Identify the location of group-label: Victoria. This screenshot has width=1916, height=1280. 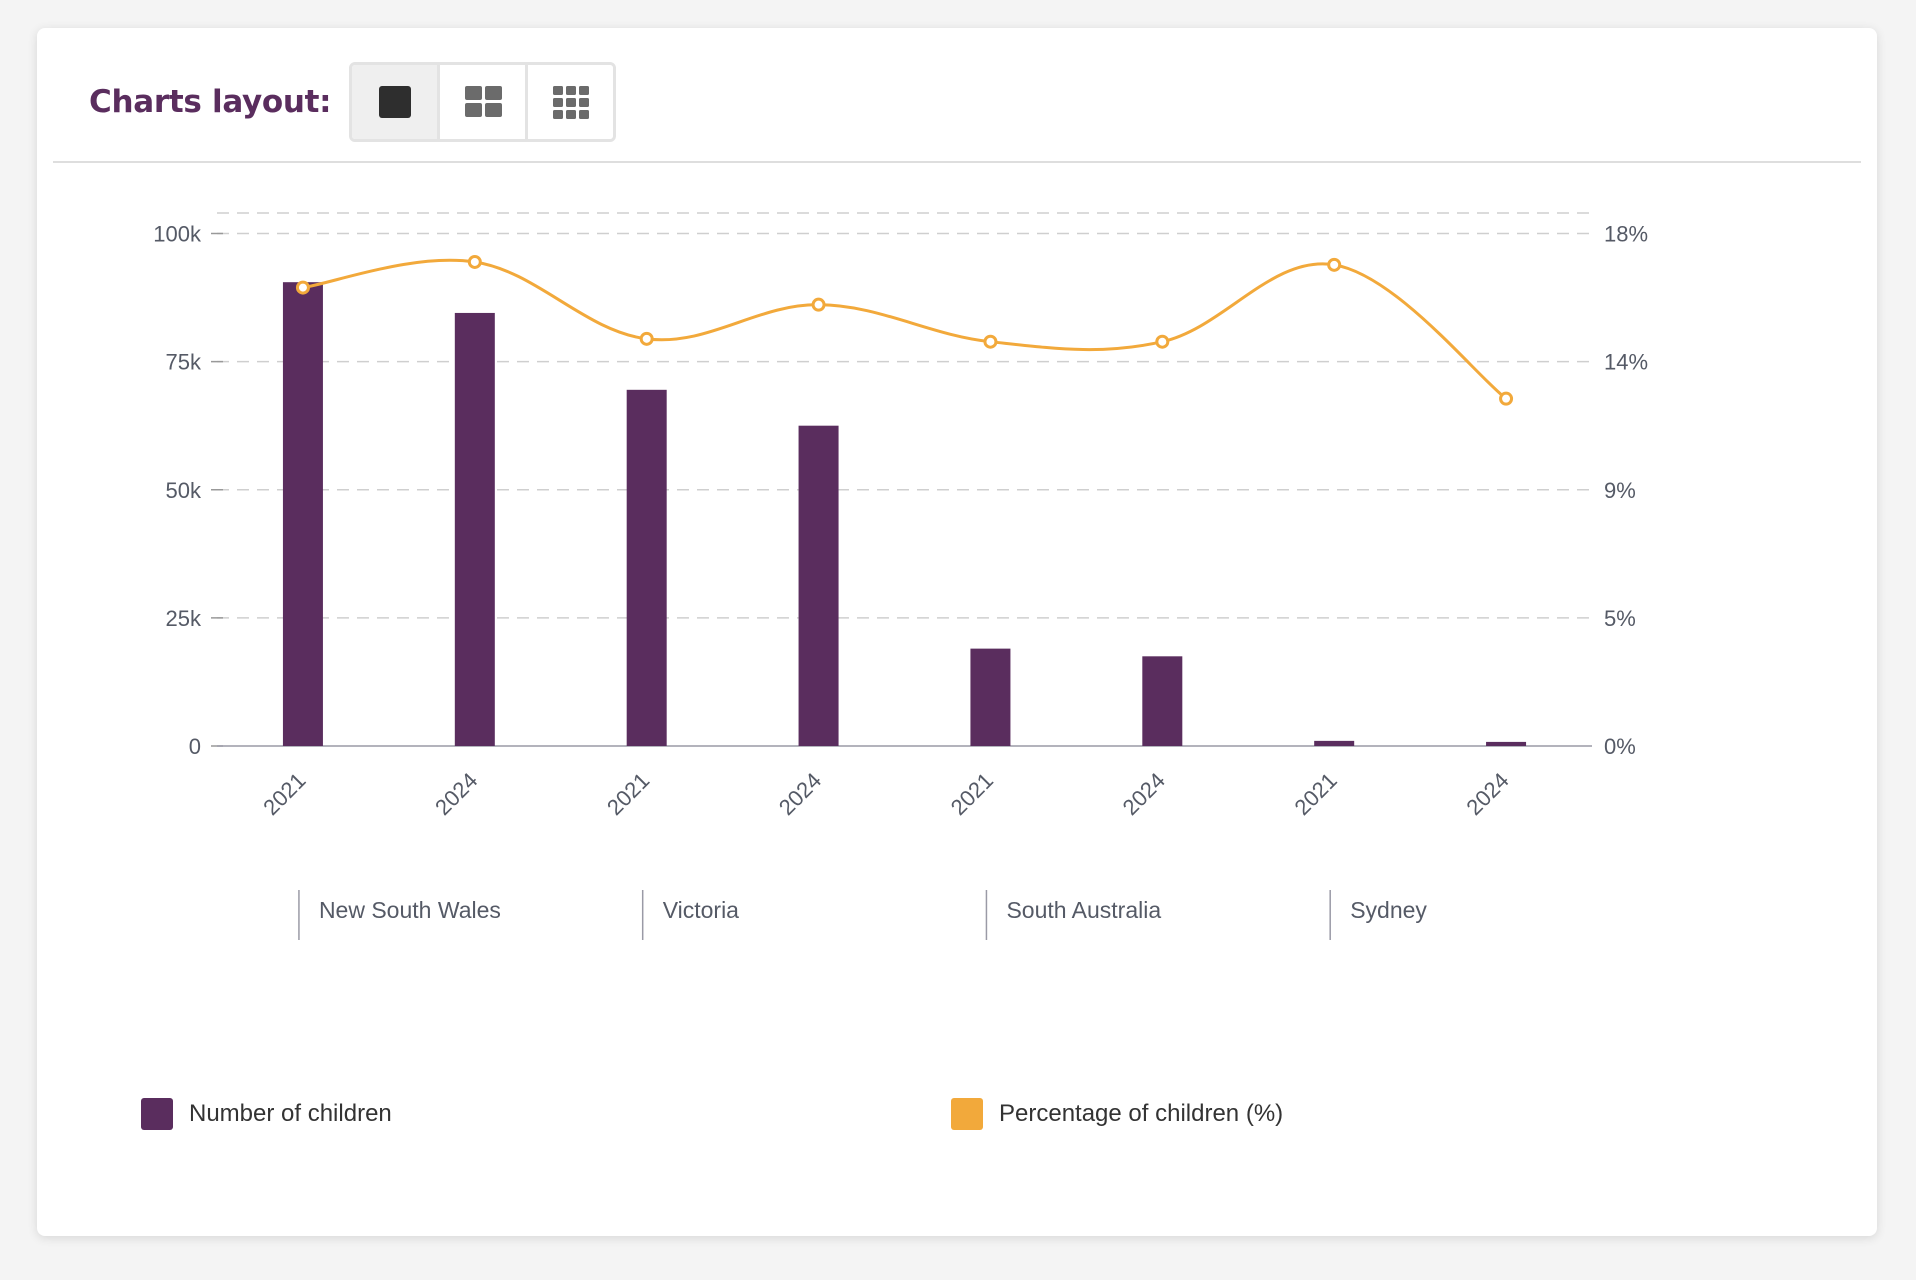
(701, 910).